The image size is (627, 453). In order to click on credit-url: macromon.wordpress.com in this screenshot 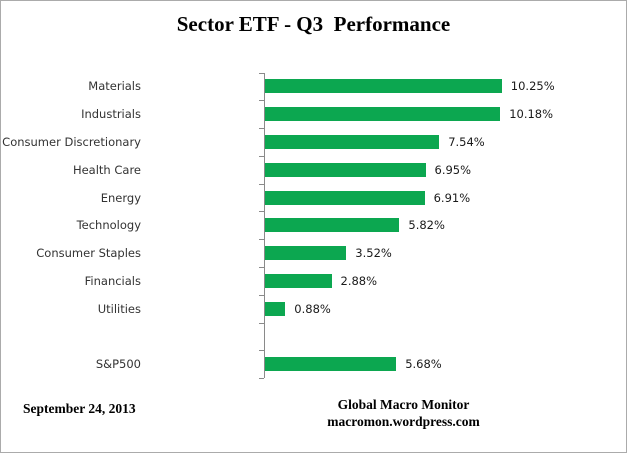, I will do `click(403, 421)`.